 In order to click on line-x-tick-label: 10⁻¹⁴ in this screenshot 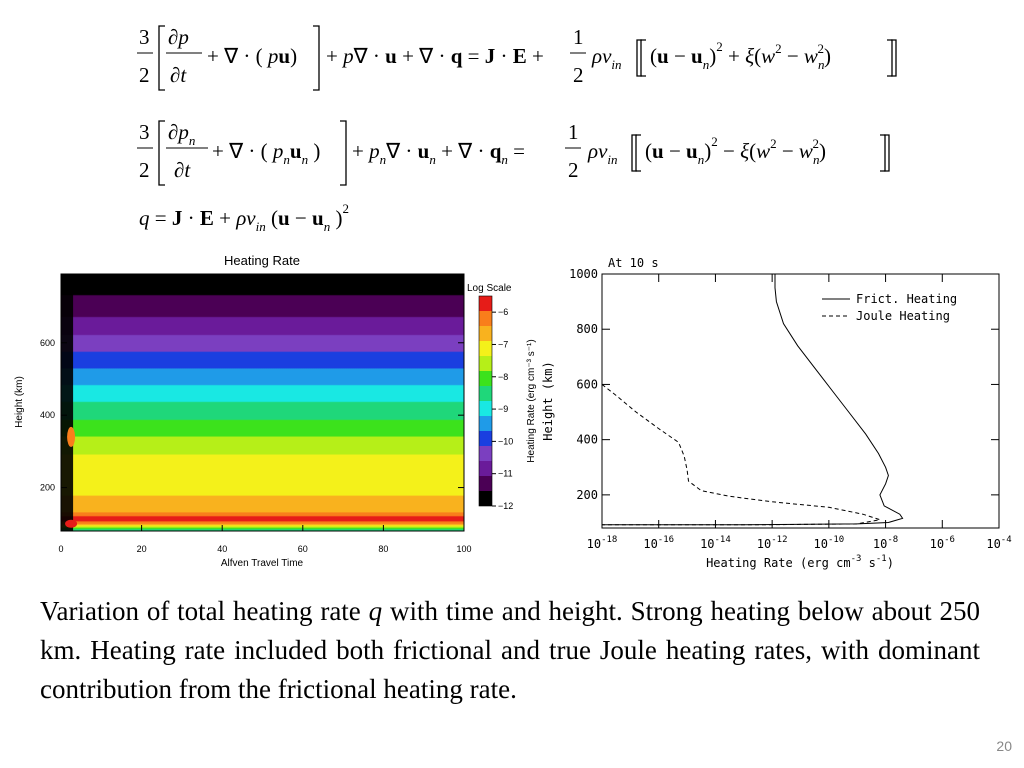, I will do `click(715, 543)`.